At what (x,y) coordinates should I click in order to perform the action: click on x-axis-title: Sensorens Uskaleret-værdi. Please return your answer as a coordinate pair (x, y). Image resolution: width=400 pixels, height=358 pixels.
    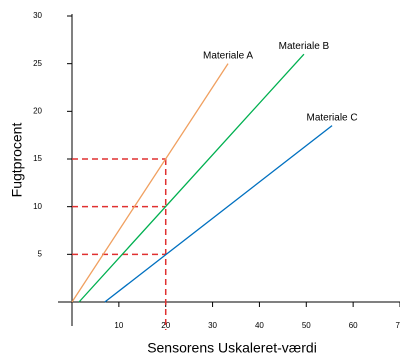
    Looking at the image, I should click on (232, 348).